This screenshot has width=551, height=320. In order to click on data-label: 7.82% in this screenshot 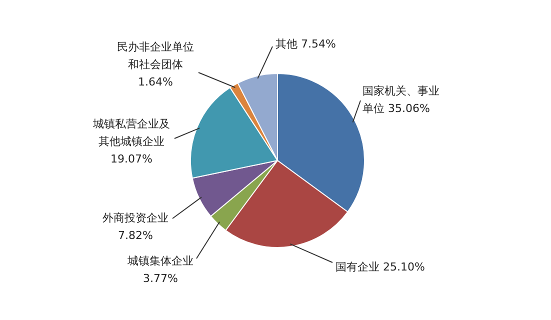, I will do `click(135, 235)`.